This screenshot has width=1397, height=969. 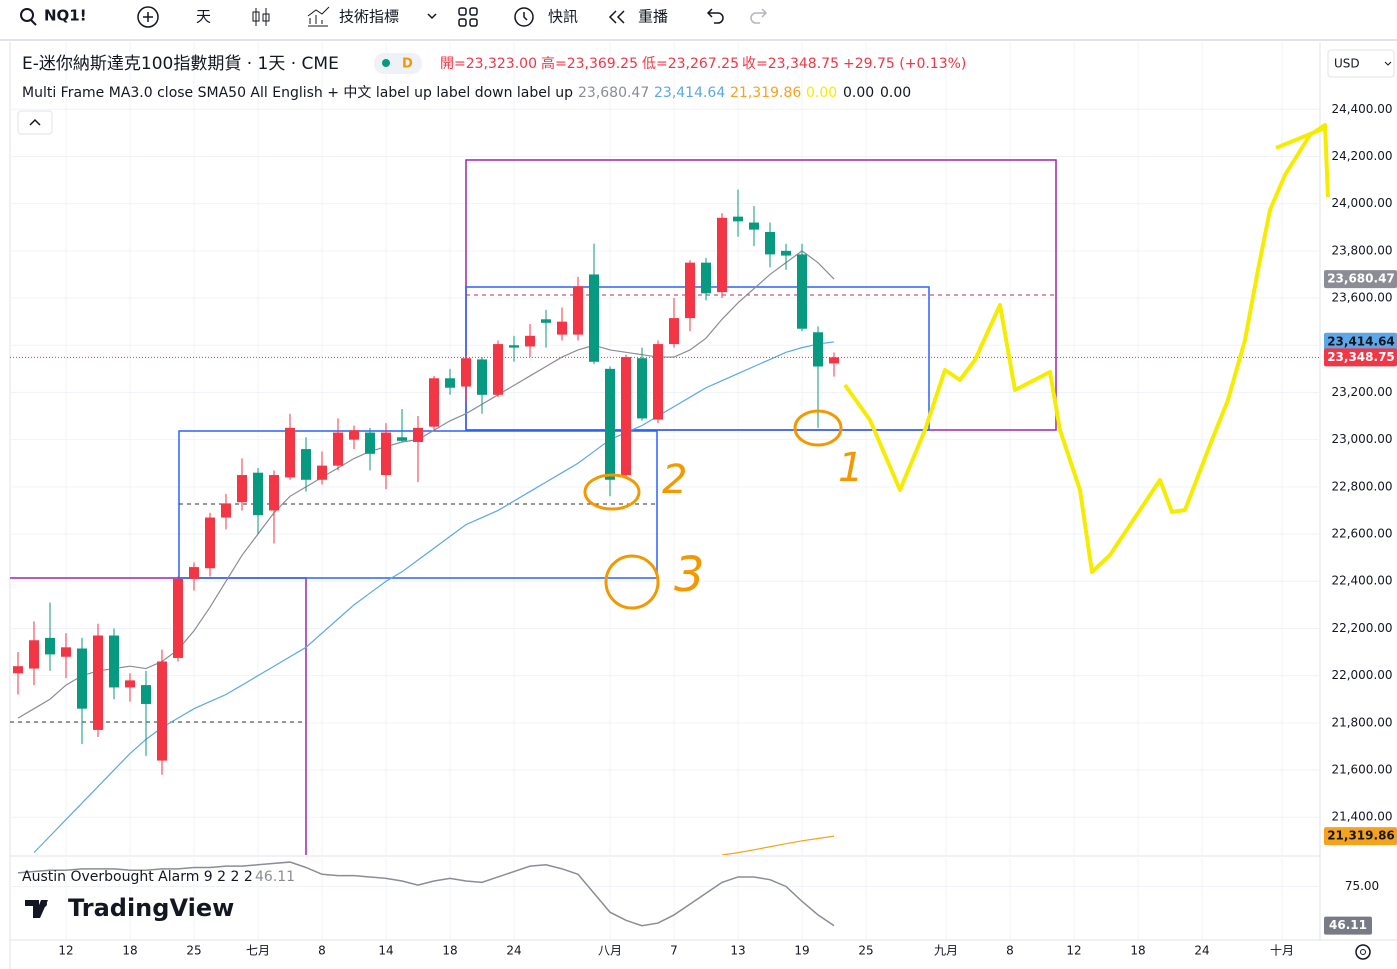 I want to click on interval: 天, so click(x=203, y=17).